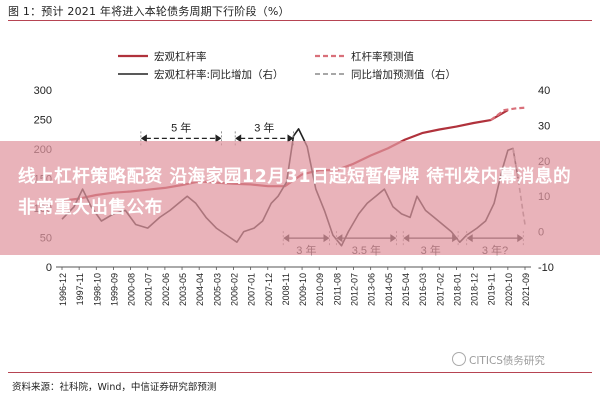  I want to click on source-note: 资料来源：社科院，Wind，中信证券研究部预测, so click(114, 387).